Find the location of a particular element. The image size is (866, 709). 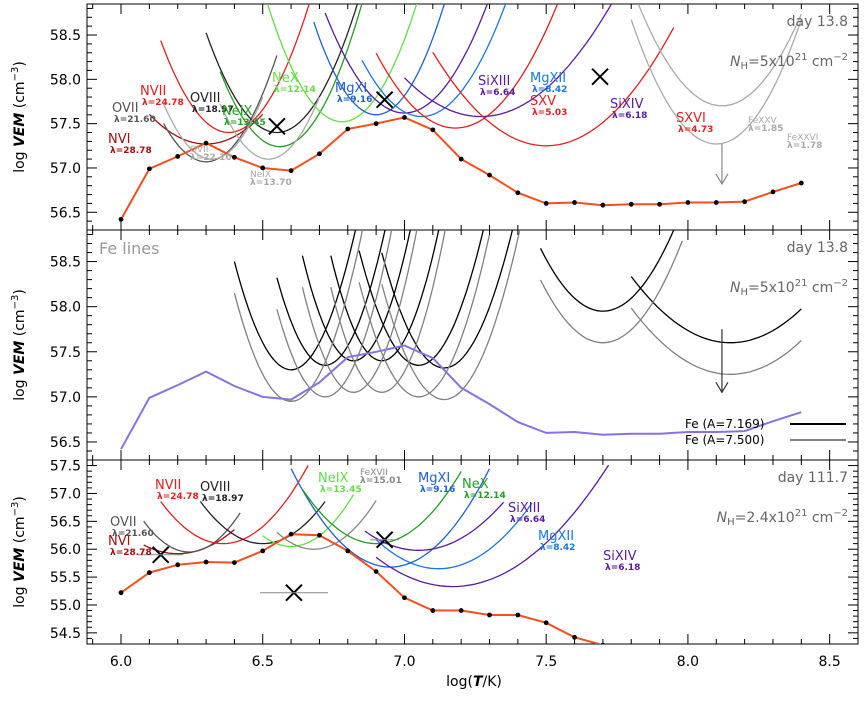

y-tick-label: 55.0 is located at coordinates (65, 606).